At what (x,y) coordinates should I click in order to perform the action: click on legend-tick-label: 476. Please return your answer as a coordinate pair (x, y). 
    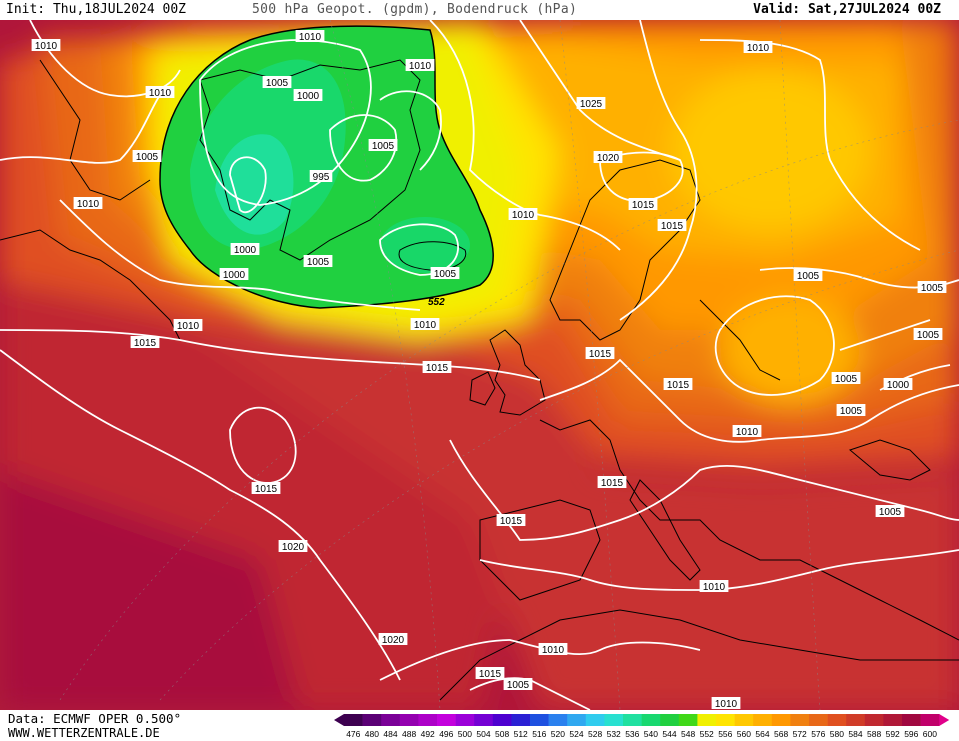
    Looking at the image, I should click on (353, 734).